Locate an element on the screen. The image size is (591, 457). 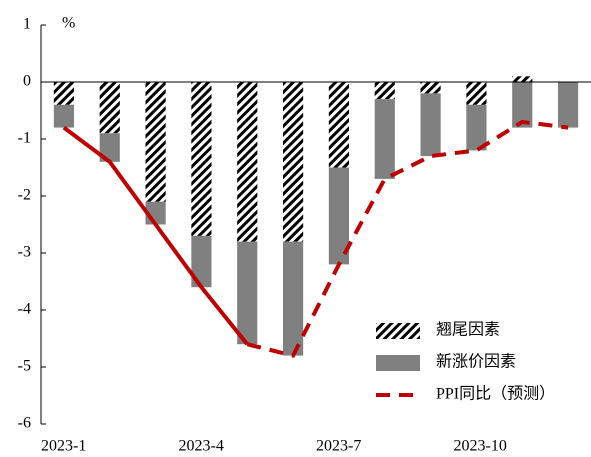
legend-label: 新涨价因素 is located at coordinates (476, 362).